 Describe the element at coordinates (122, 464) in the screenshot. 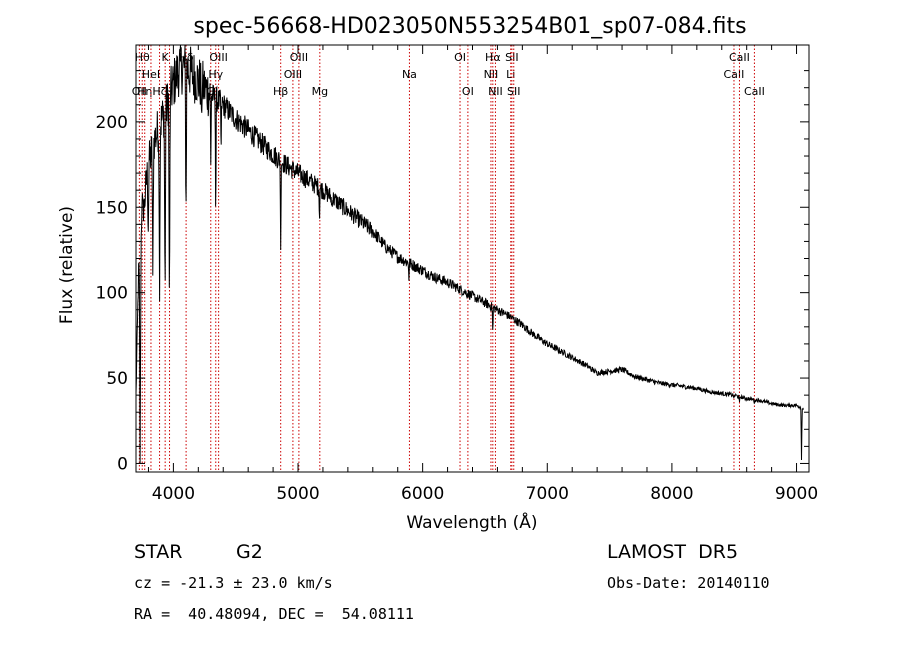

I see `y-tick-label: 0` at that location.